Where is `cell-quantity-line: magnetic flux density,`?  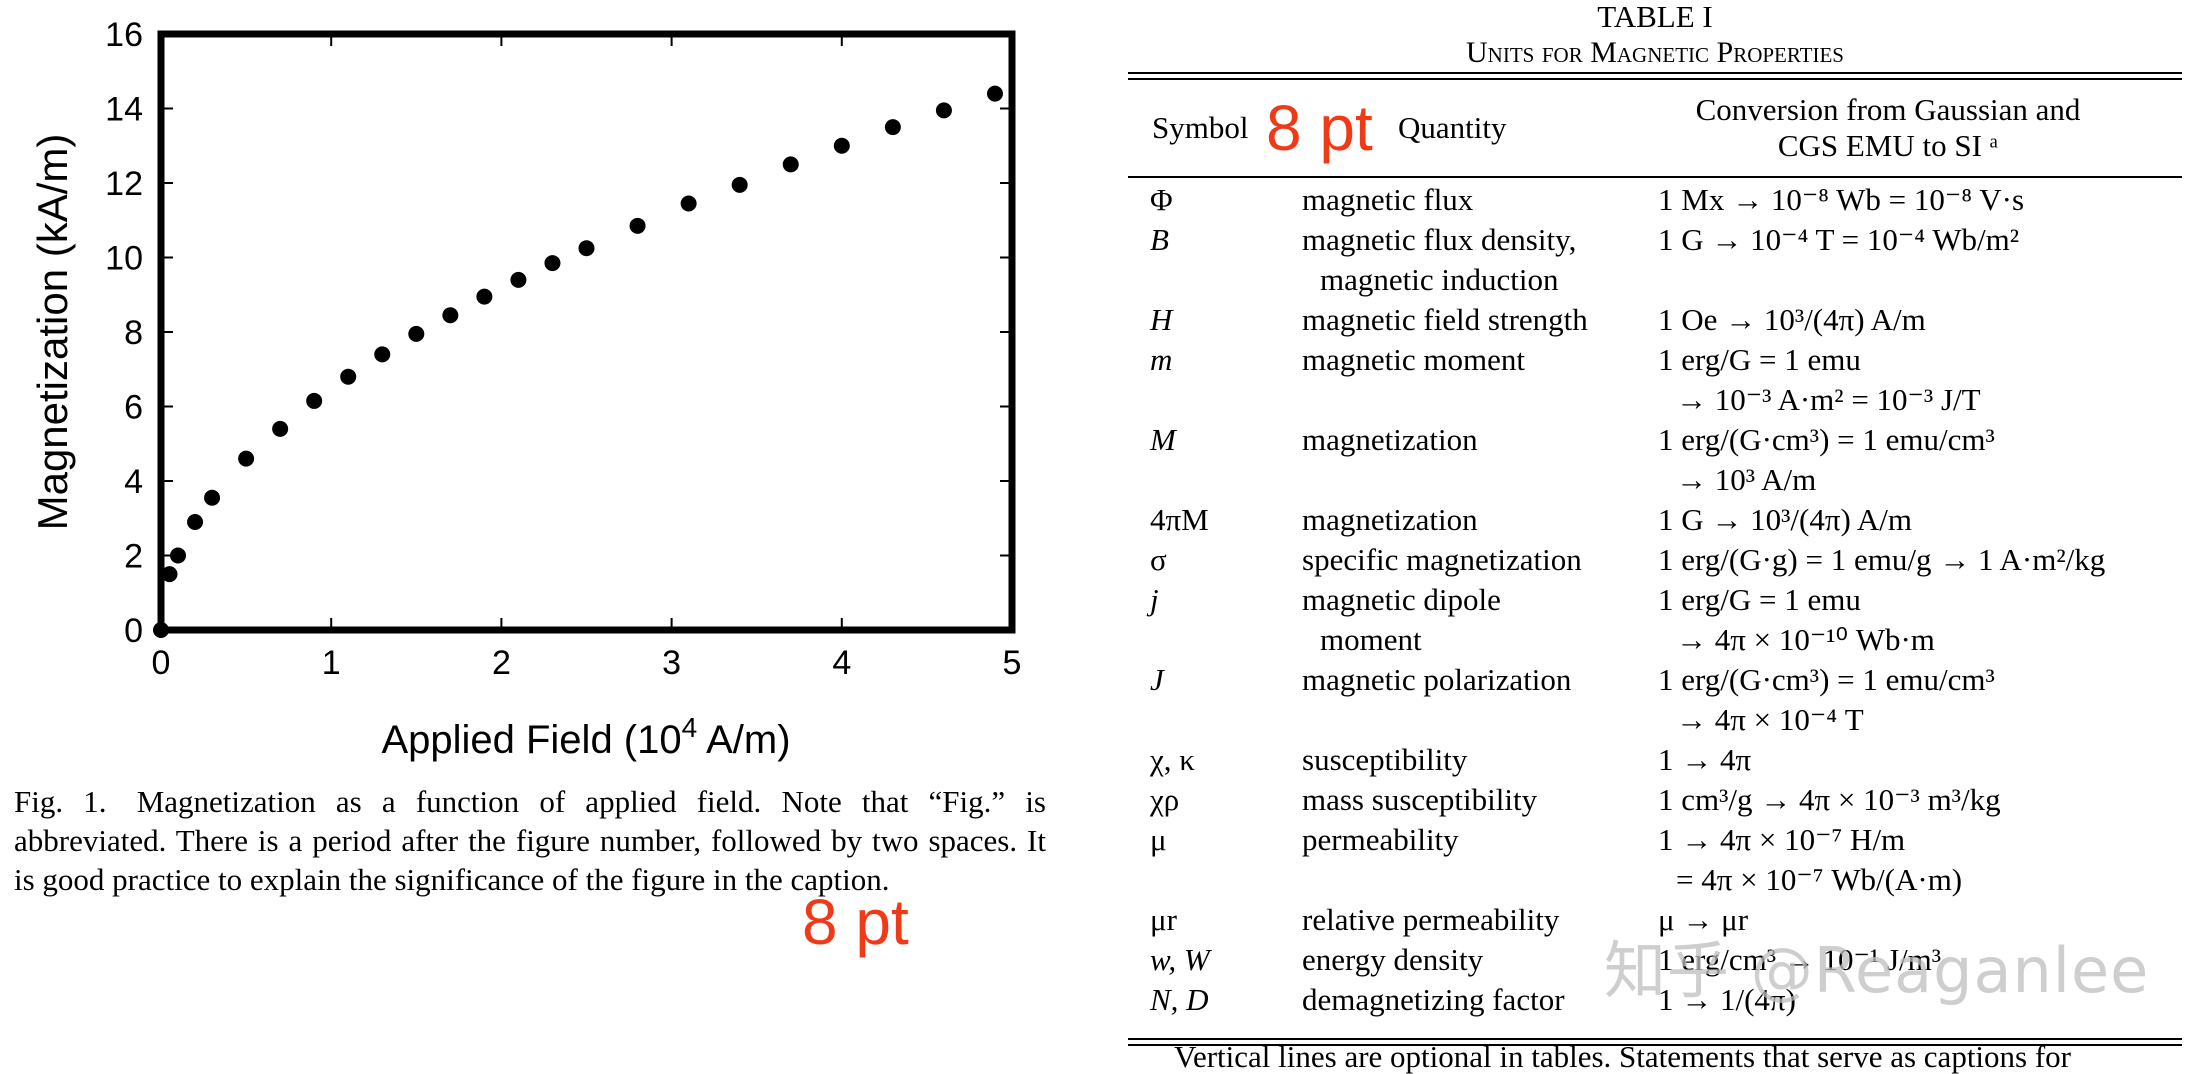
cell-quantity-line: magnetic flux density, is located at coordinates (1439, 239).